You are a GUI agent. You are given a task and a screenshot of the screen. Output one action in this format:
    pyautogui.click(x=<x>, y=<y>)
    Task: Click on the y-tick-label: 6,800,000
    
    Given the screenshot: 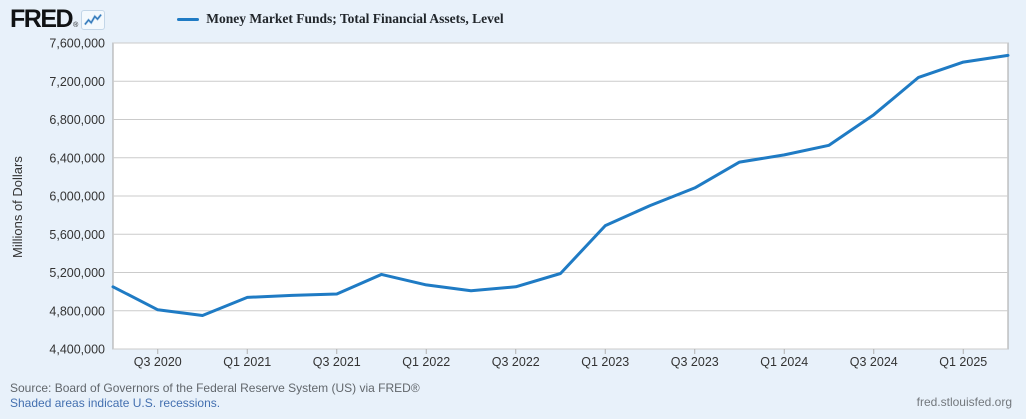 What is the action you would take?
    pyautogui.click(x=77, y=120)
    